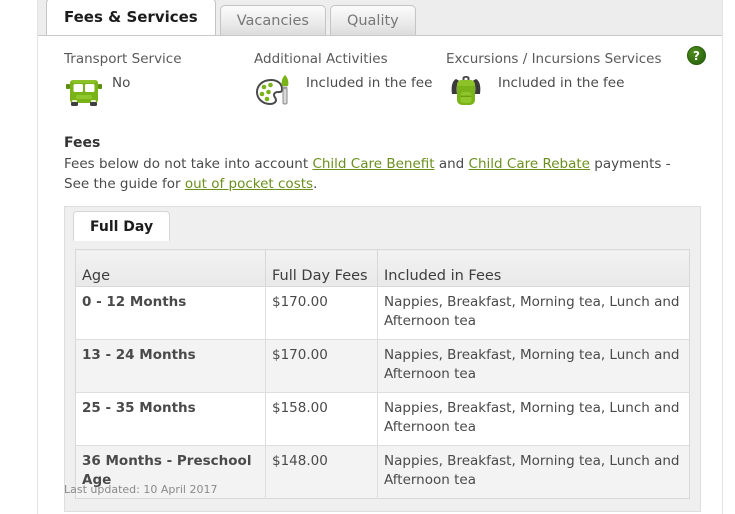  I want to click on service-excursions-incursions: Excursions / Incursions Services, so click(566, 81).